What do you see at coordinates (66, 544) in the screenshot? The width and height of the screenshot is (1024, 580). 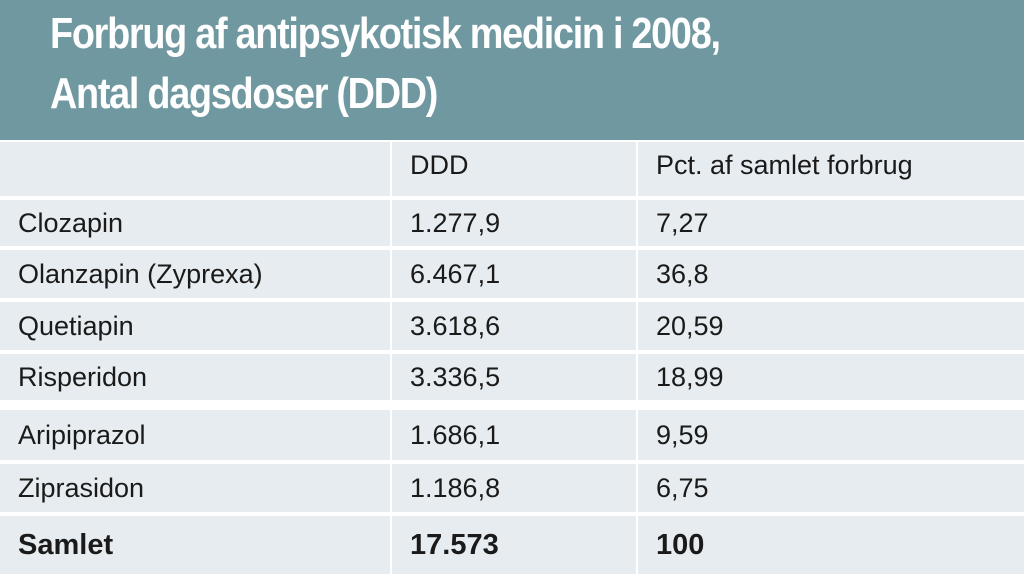 I see `total-label: Samlet` at bounding box center [66, 544].